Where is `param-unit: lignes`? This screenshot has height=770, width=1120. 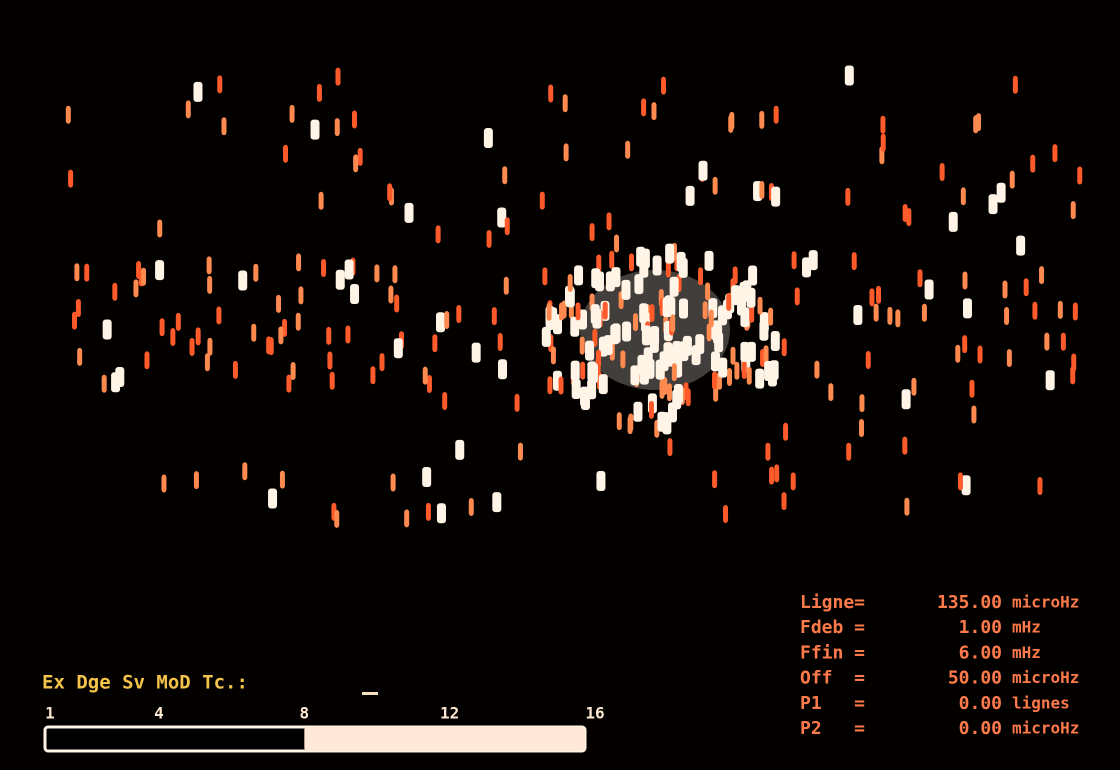
param-unit: lignes is located at coordinates (1041, 702).